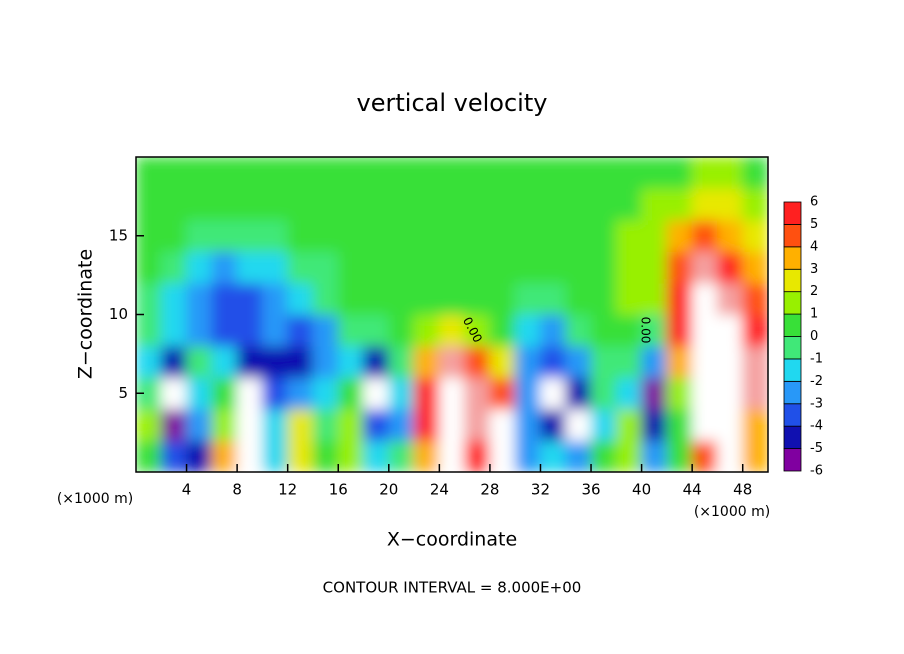  Describe the element at coordinates (814, 246) in the screenshot. I see `colorbar-label: 4` at that location.